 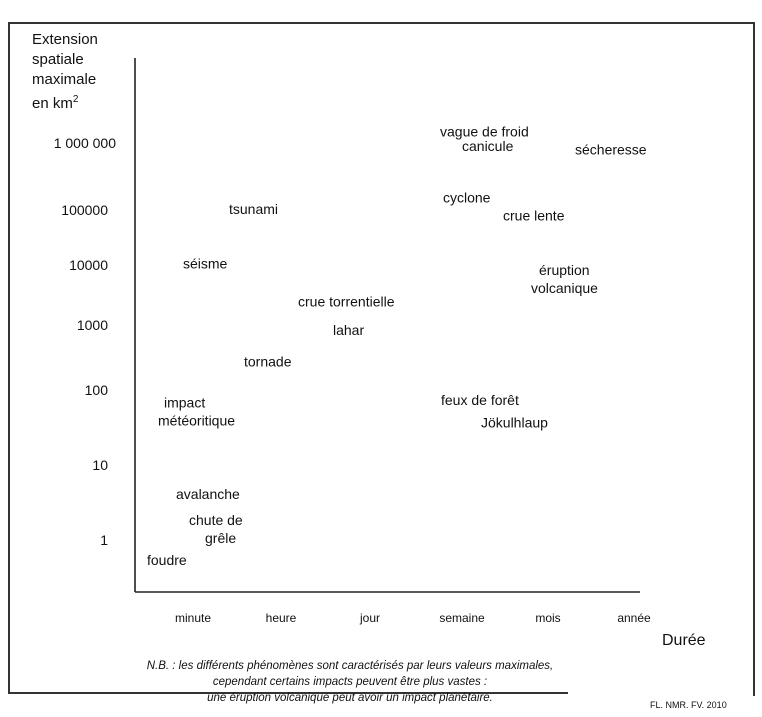 What do you see at coordinates (564, 288) in the screenshot?
I see `data-label: volcanique` at bounding box center [564, 288].